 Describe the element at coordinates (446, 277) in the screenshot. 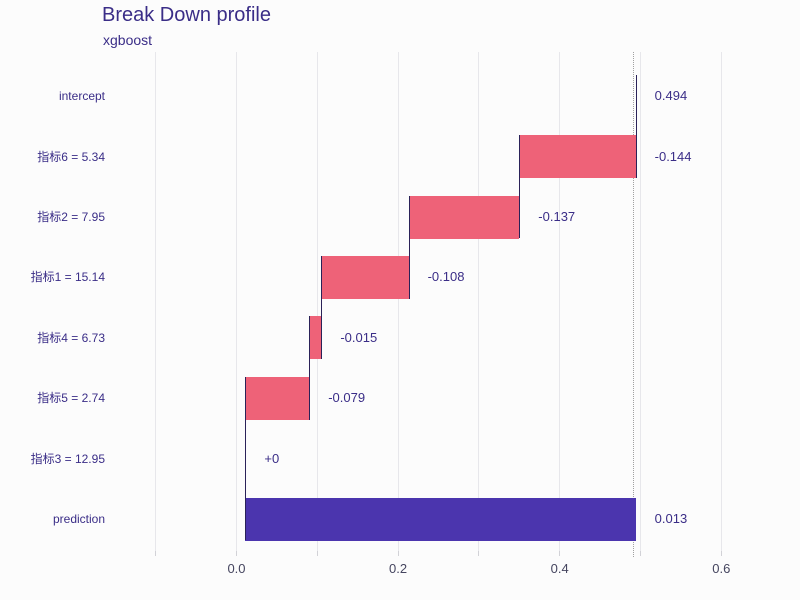

I see `bar-value-label: -0.108` at that location.